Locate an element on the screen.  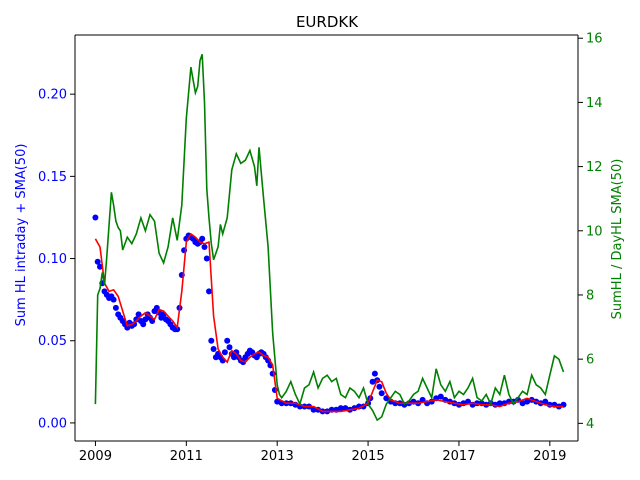
right-tick-label: 12 is located at coordinates (594, 167).